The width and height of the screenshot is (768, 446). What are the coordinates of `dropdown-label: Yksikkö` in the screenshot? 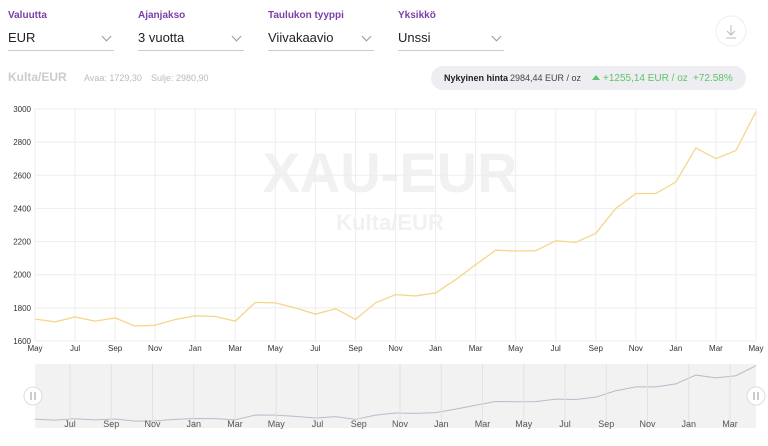 It's located at (417, 15).